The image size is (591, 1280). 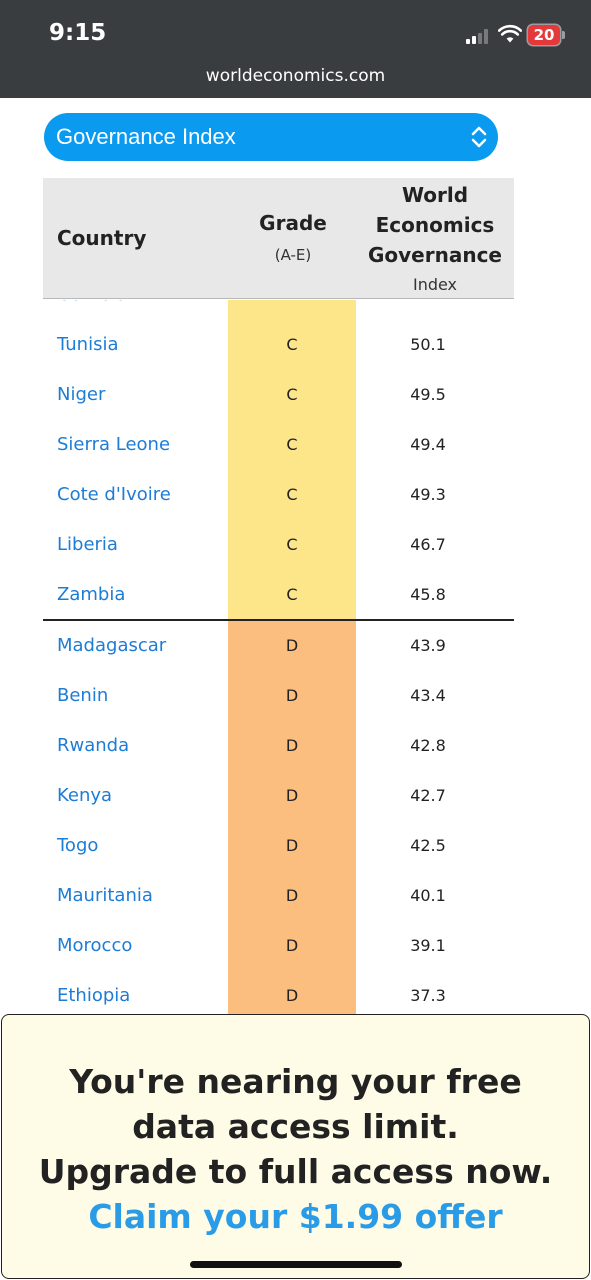 What do you see at coordinates (88, 344) in the screenshot?
I see `country-link: Tunisia` at bounding box center [88, 344].